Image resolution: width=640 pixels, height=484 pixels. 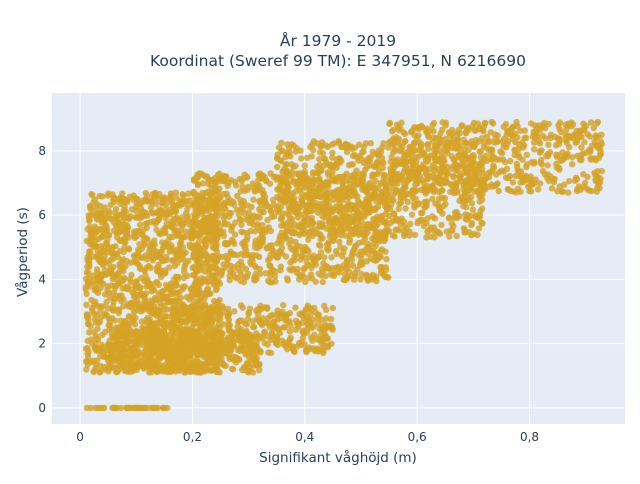 What do you see at coordinates (80, 437) in the screenshot?
I see `x-tick-label: 0` at bounding box center [80, 437].